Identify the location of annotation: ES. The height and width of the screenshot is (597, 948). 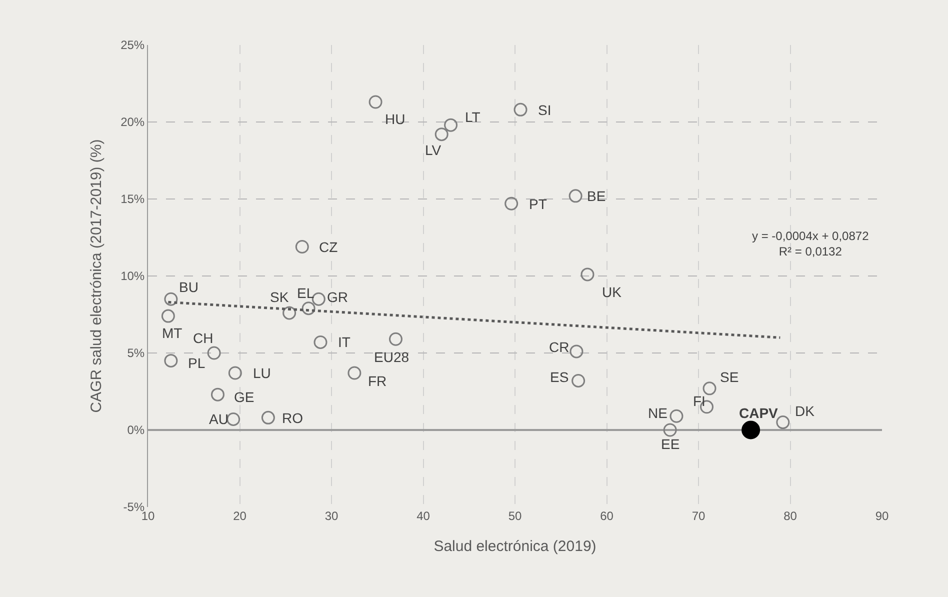
(559, 377).